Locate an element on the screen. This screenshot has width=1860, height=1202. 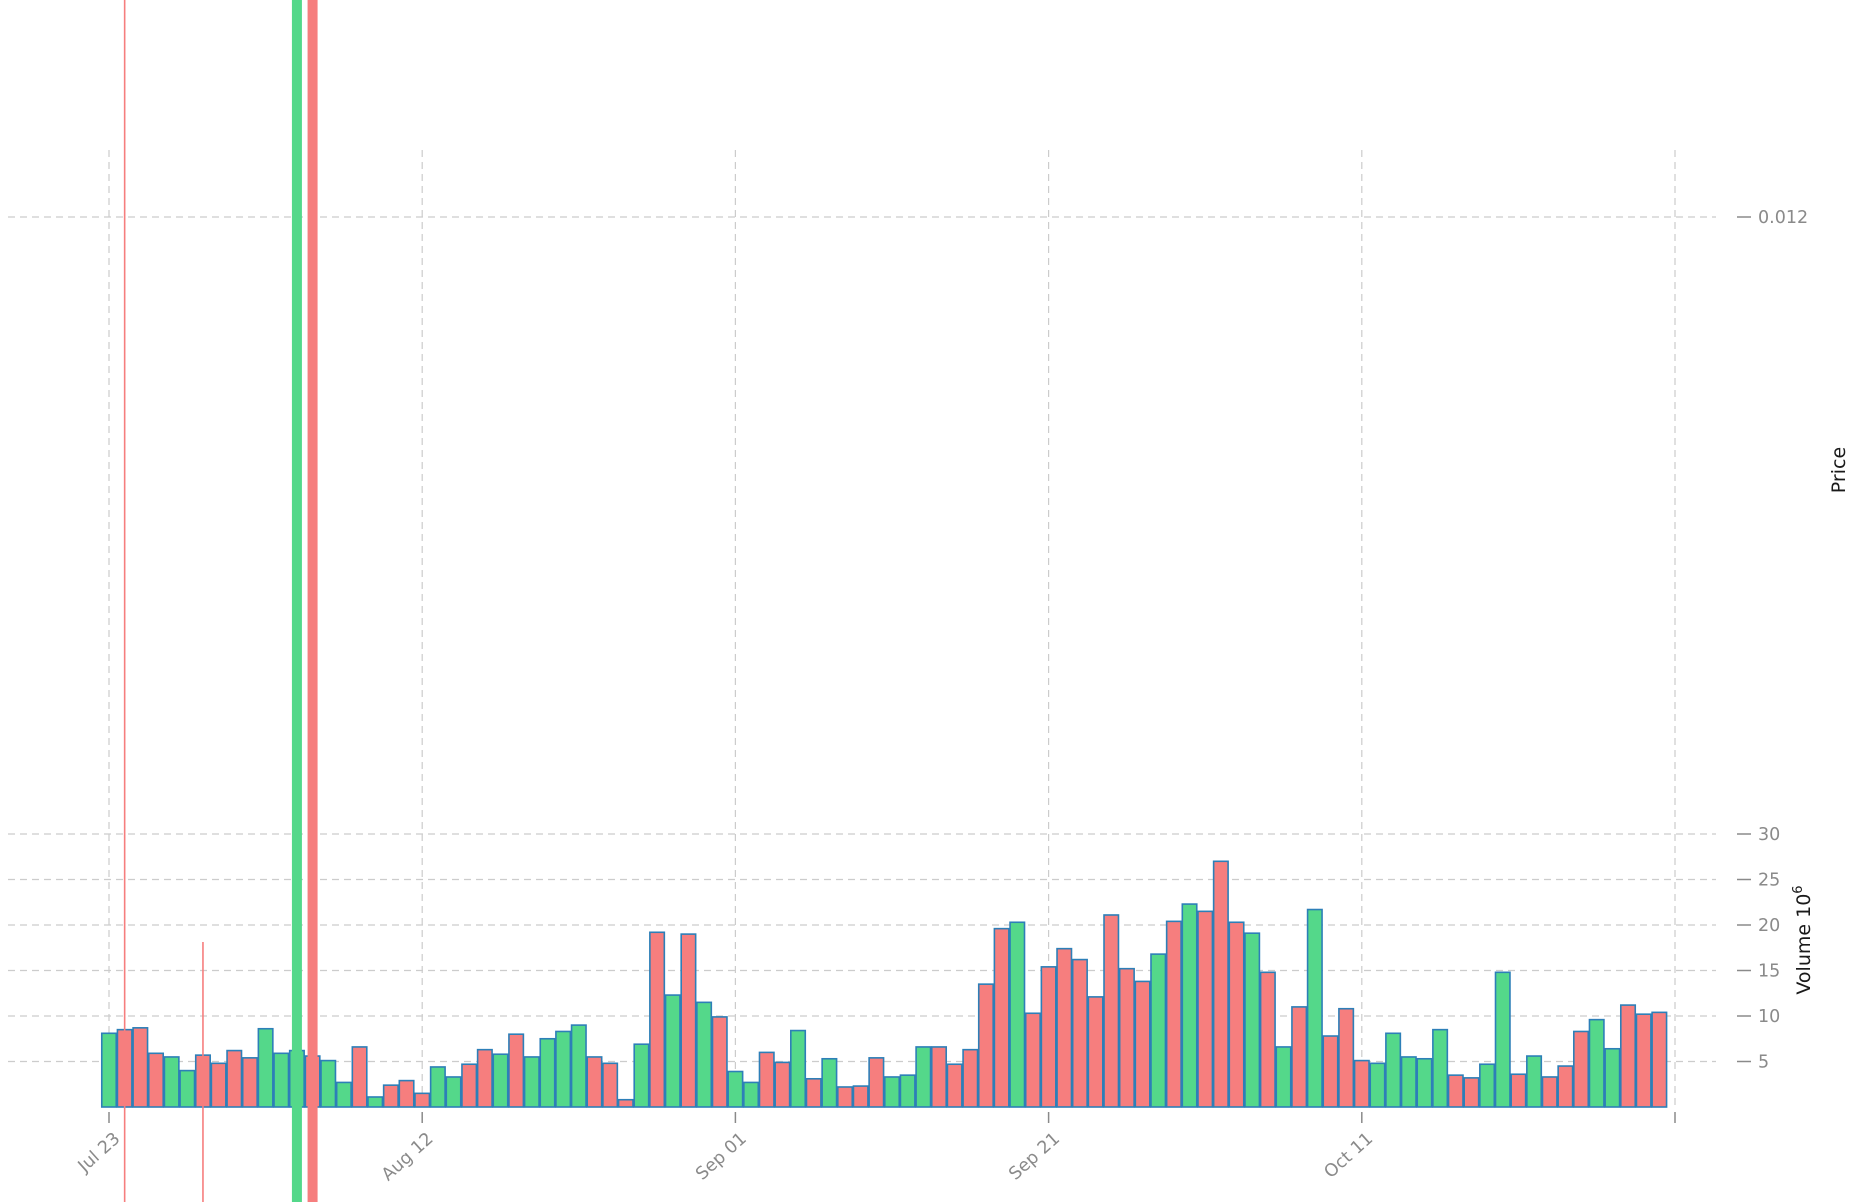
candlestick-series is located at coordinates (220, 601).